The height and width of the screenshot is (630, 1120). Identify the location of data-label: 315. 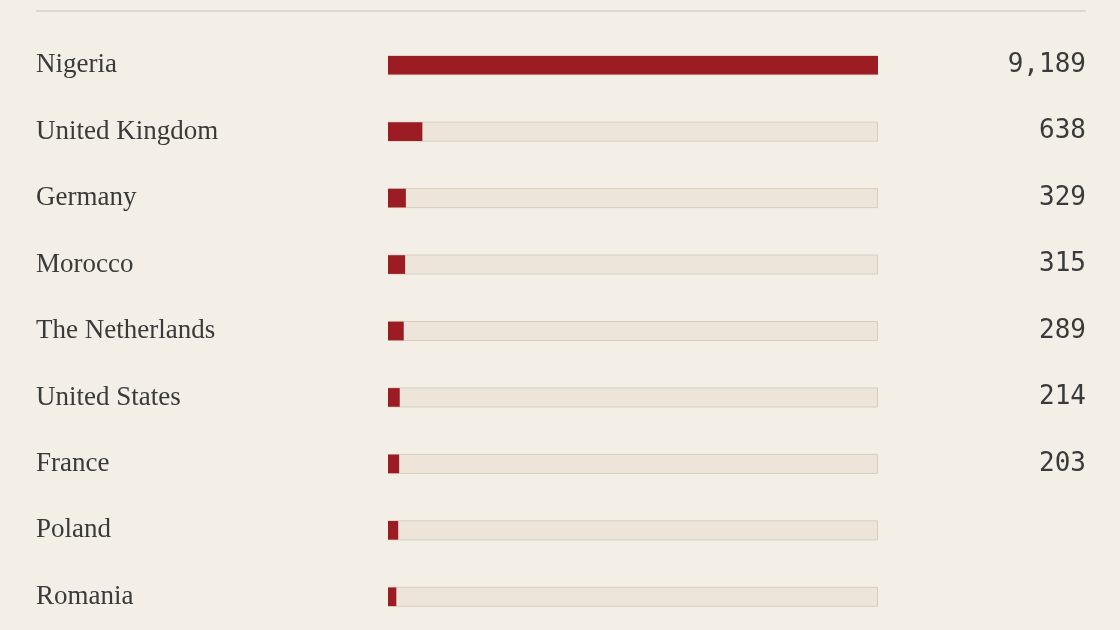
(1062, 262).